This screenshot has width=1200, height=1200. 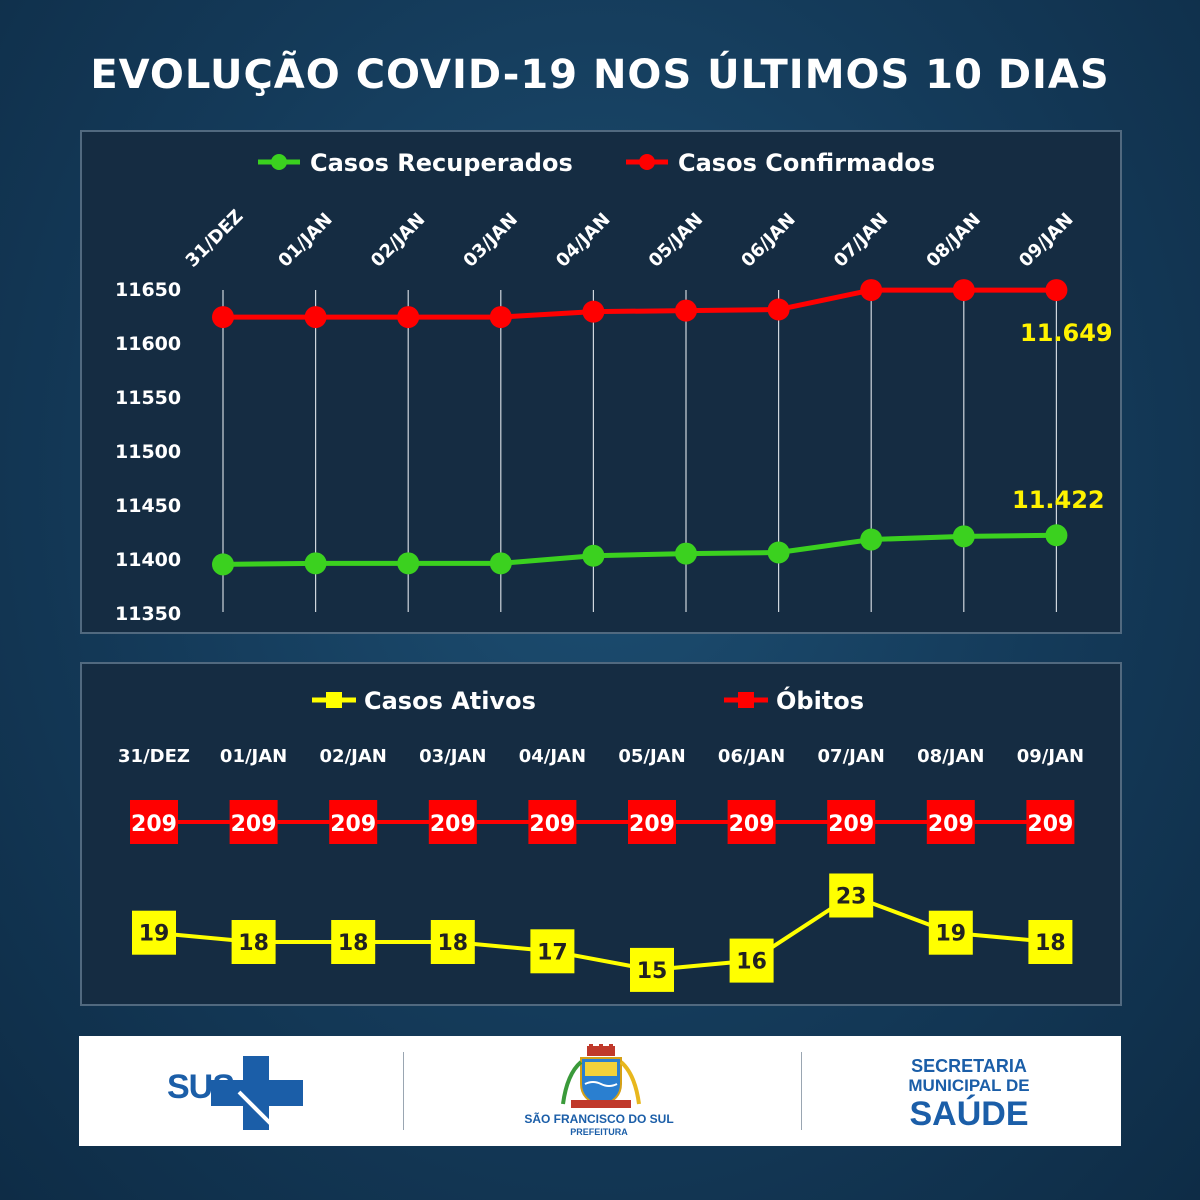 What do you see at coordinates (257, 1093) in the screenshot?
I see `sus-cross-icon` at bounding box center [257, 1093].